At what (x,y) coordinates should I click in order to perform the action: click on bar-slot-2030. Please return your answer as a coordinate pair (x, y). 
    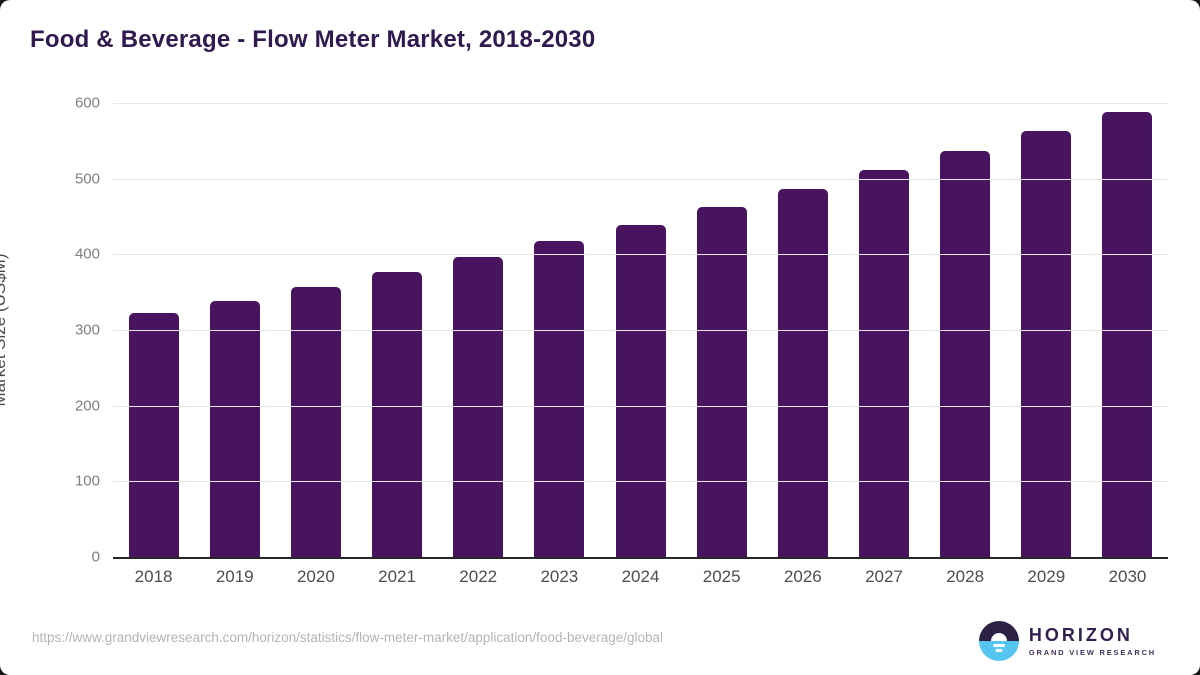
    Looking at the image, I should click on (1127, 330).